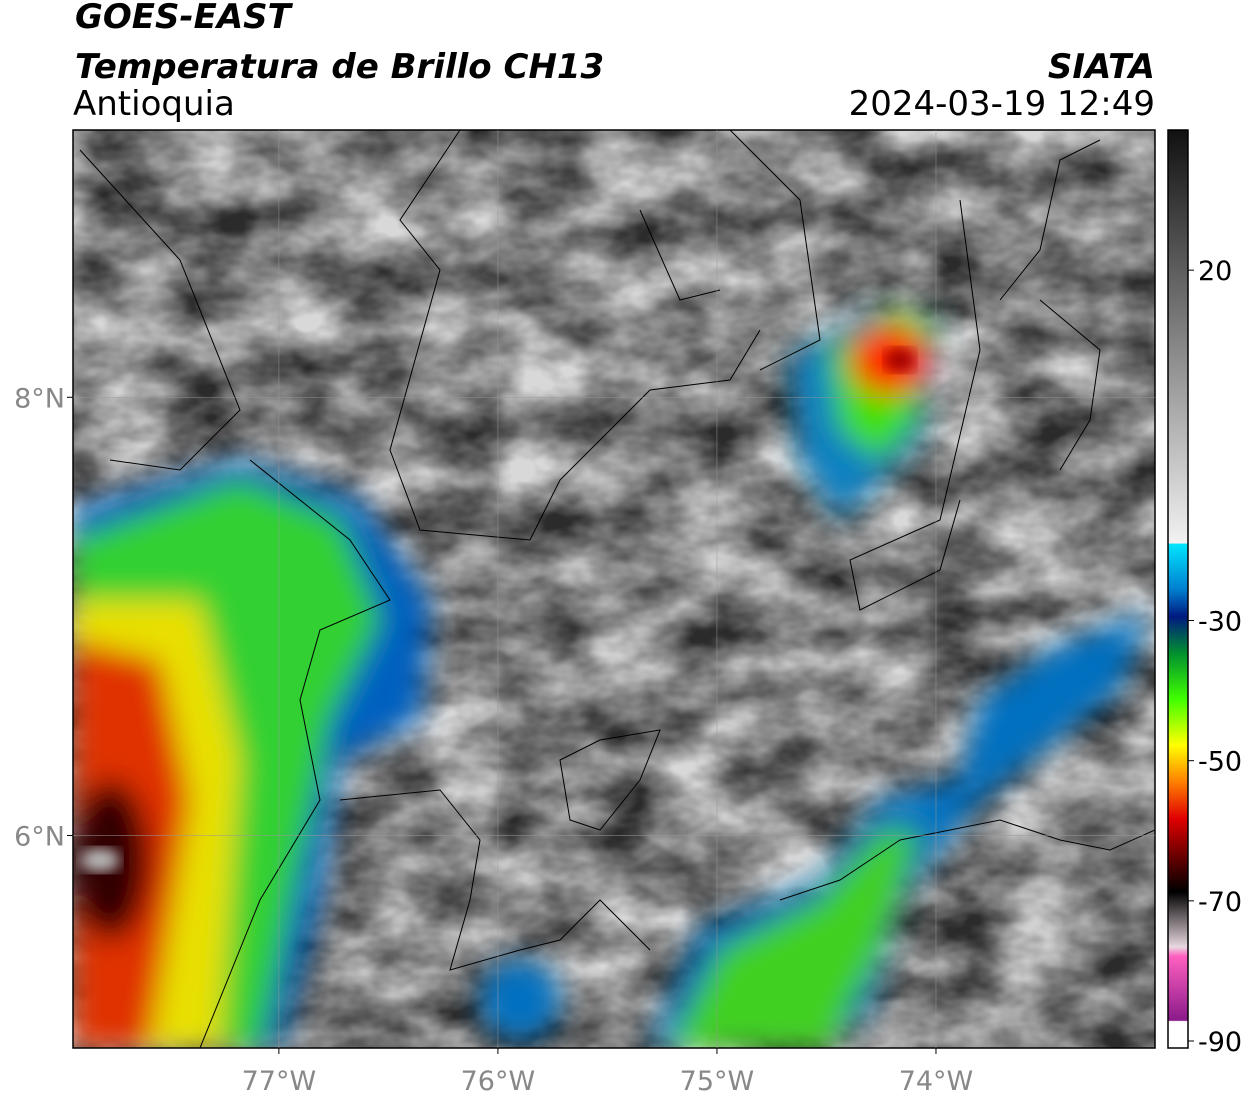  Describe the element at coordinates (717, 1081) in the screenshot. I see `x-tick-label: 75°W` at that location.